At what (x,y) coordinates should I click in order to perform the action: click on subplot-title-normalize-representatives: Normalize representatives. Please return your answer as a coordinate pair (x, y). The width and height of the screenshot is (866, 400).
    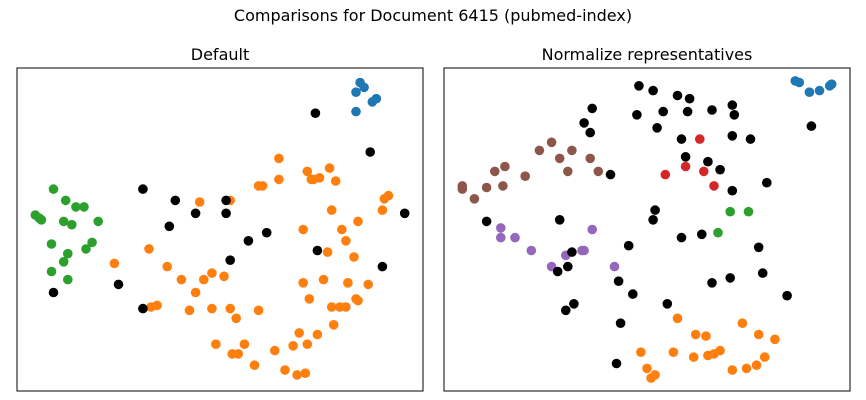
    Looking at the image, I should click on (647, 54).